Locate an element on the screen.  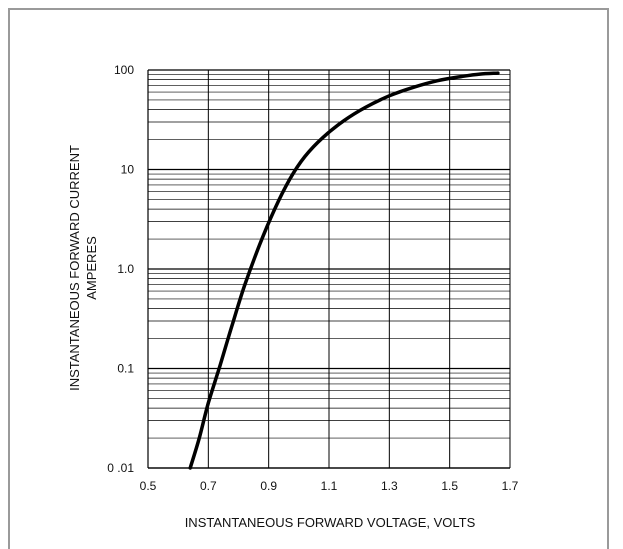
x-tick-label: 1.3 is located at coordinates (389, 486).